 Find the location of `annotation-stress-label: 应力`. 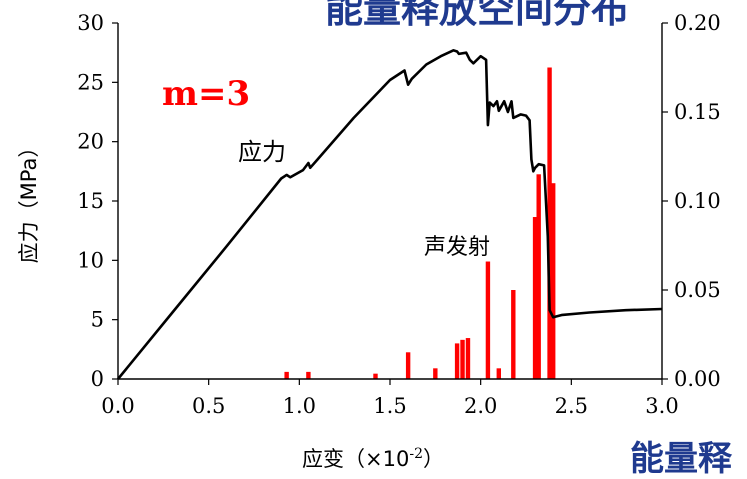

annotation-stress-label: 应力 is located at coordinates (262, 152).